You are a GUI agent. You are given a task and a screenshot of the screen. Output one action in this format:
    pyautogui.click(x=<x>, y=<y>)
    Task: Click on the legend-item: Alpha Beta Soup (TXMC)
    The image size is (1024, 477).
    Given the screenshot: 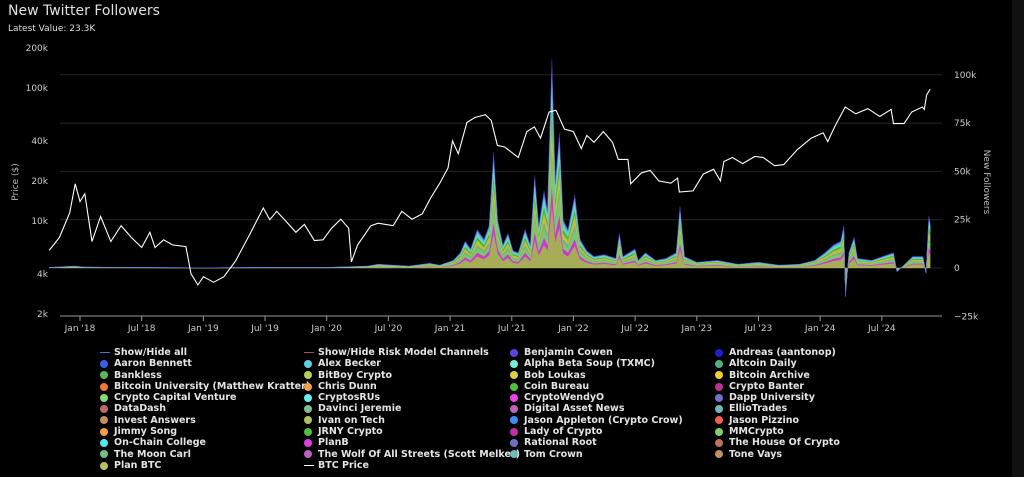 What is the action you would take?
    pyautogui.click(x=596, y=363)
    